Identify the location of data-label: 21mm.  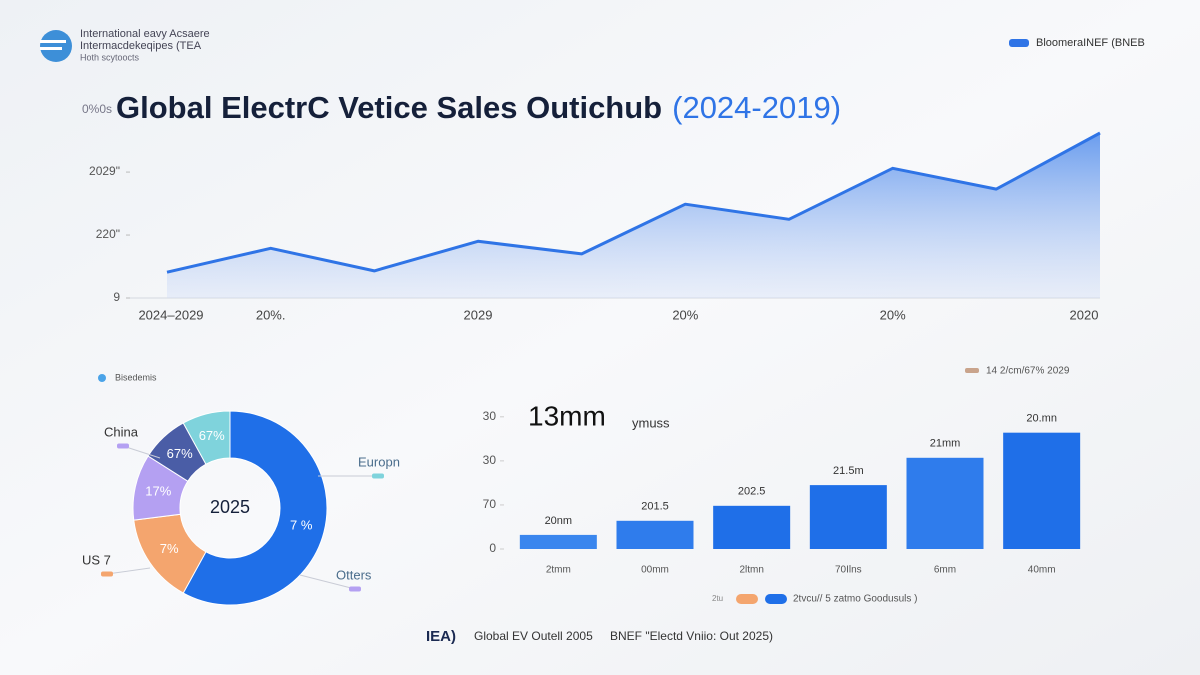
(945, 444).